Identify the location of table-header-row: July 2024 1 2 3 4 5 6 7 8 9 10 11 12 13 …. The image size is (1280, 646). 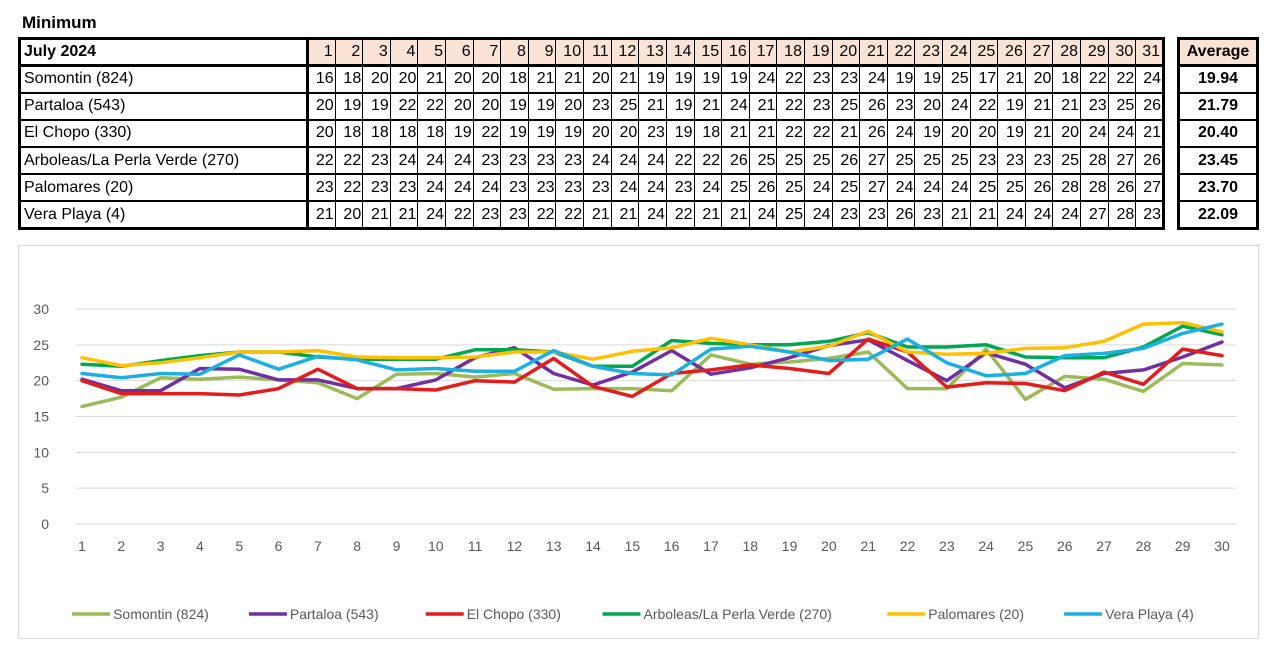
(591, 52).